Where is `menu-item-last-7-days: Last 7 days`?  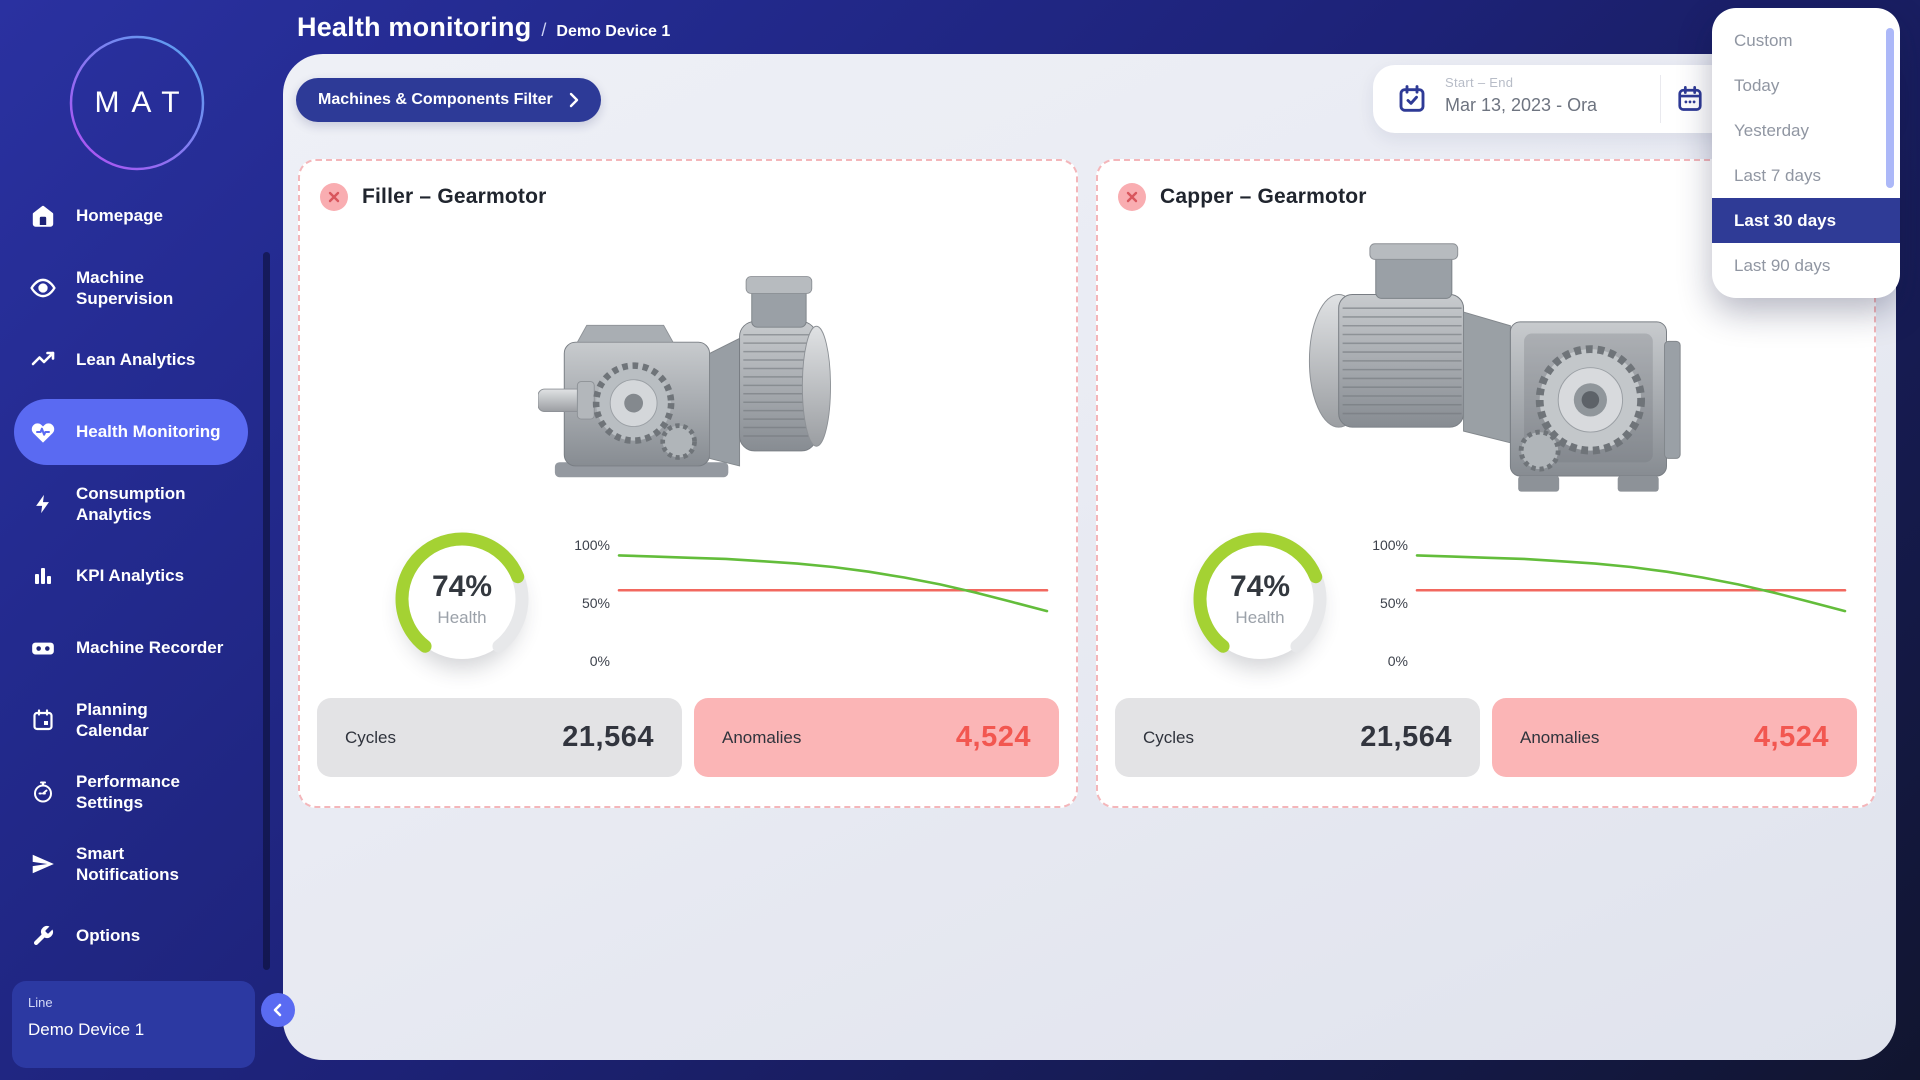 menu-item-last-7-days: Last 7 days is located at coordinates (1777, 175).